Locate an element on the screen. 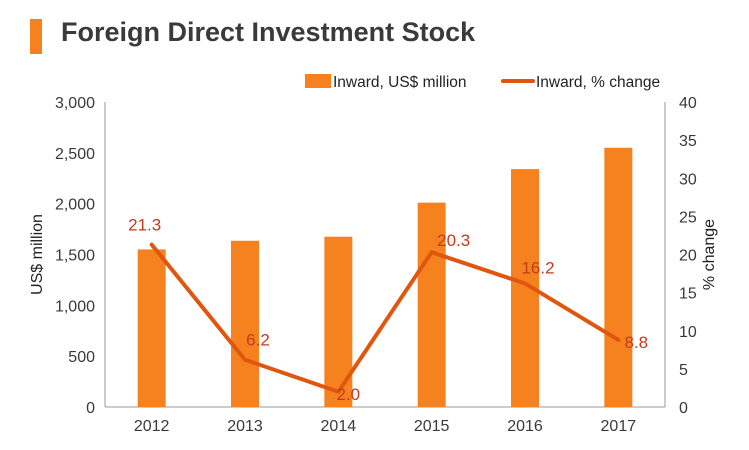  title-accent-bar is located at coordinates (36, 36).